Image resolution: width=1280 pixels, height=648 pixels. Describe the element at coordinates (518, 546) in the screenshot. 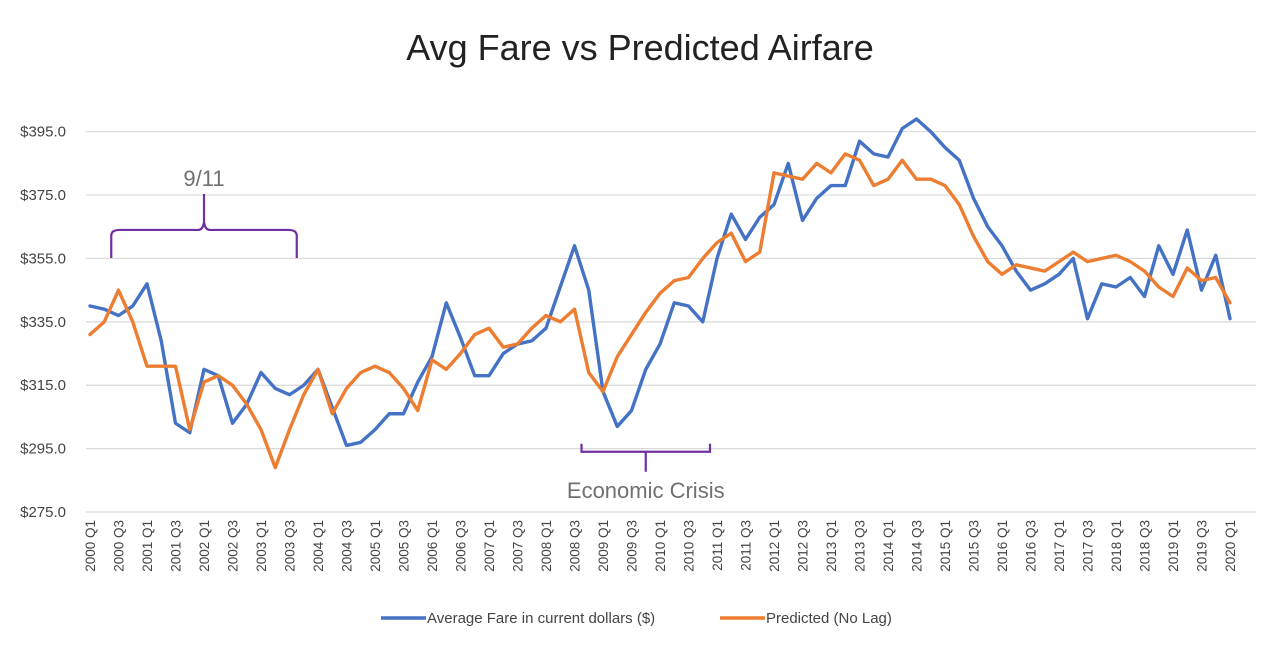

I see `x-tick-label: 2007 Q3` at that location.